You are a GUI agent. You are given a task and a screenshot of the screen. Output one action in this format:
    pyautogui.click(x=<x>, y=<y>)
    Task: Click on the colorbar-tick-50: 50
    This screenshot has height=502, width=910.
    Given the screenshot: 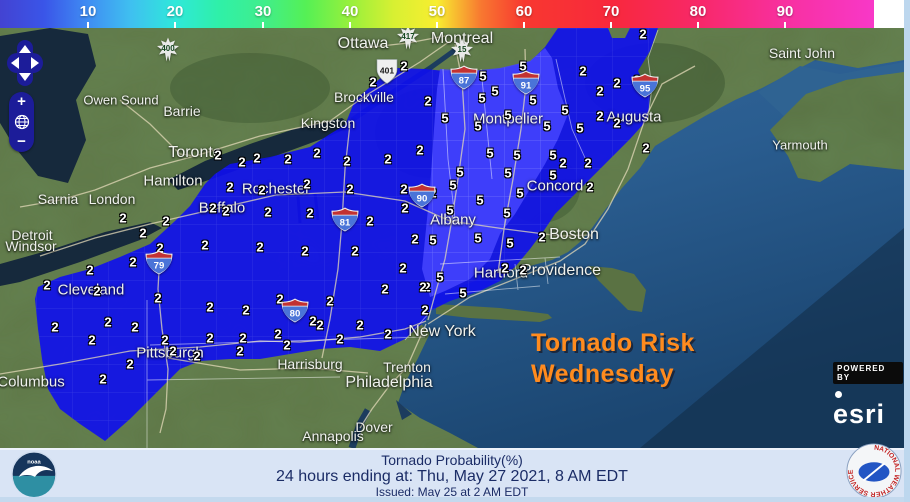 What is the action you would take?
    pyautogui.click(x=437, y=11)
    